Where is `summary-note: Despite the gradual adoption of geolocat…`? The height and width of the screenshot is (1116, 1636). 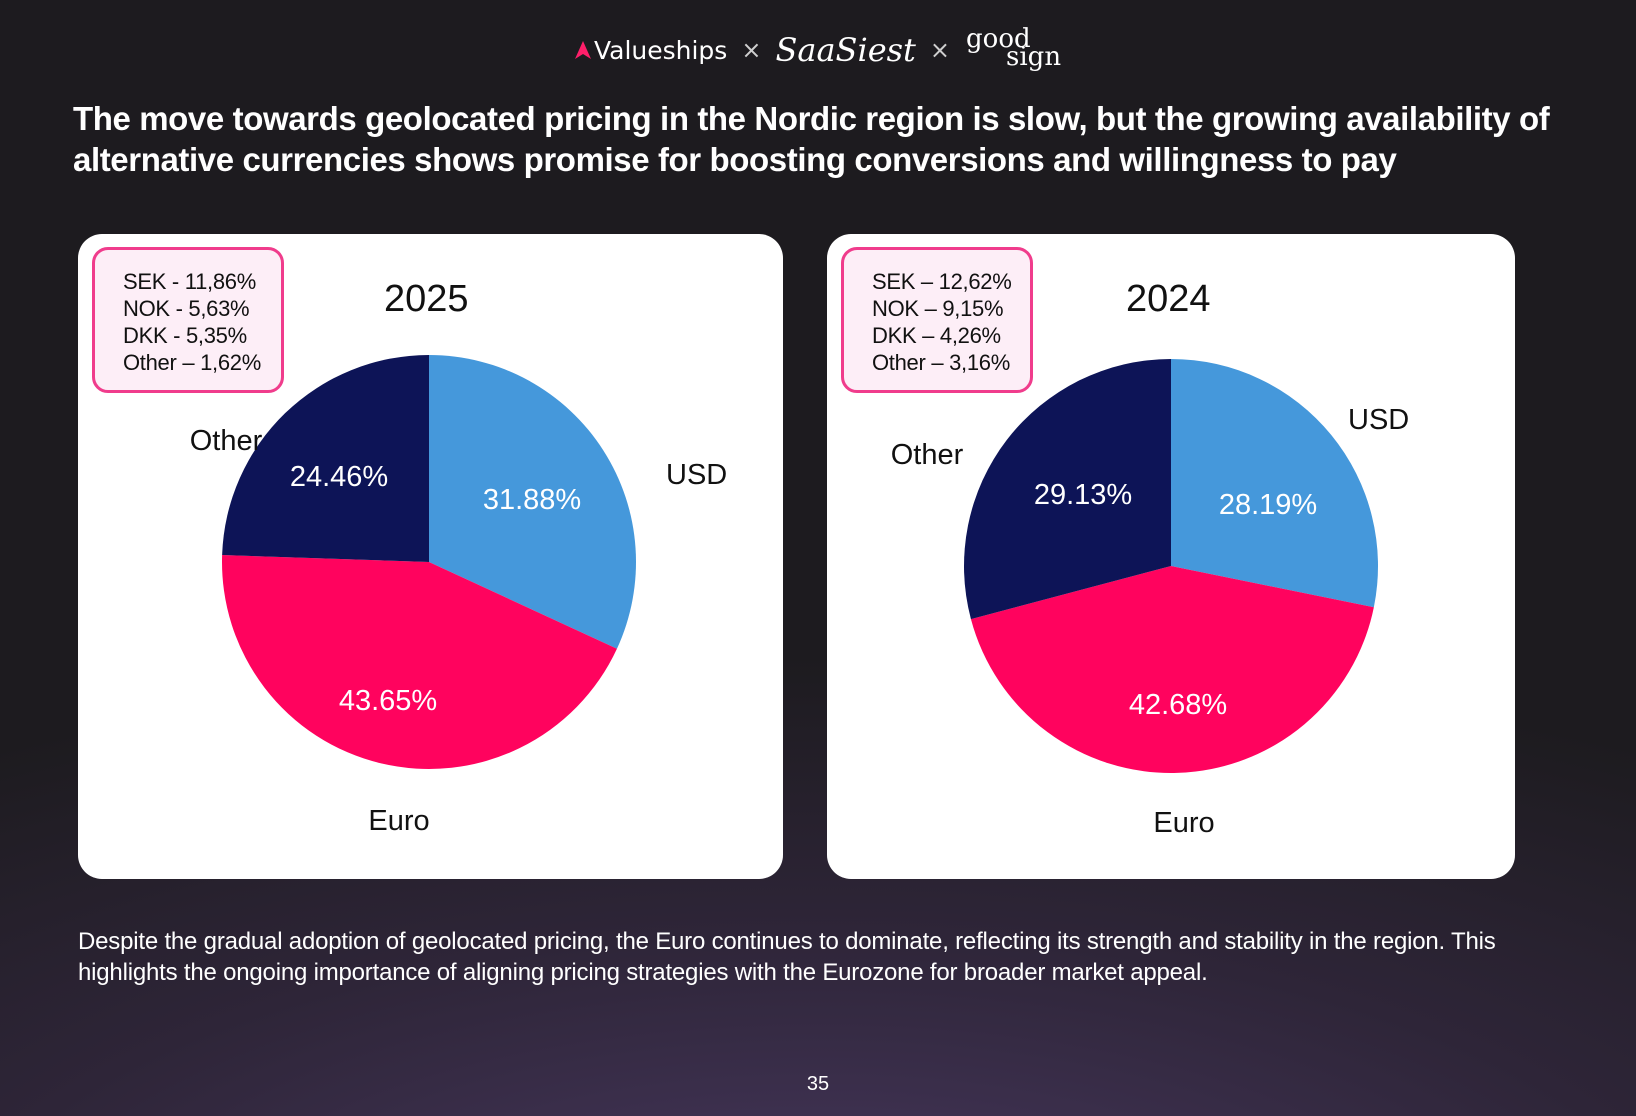
summary-note: Despite the gradual adoption of geolocat… is located at coordinates (787, 957).